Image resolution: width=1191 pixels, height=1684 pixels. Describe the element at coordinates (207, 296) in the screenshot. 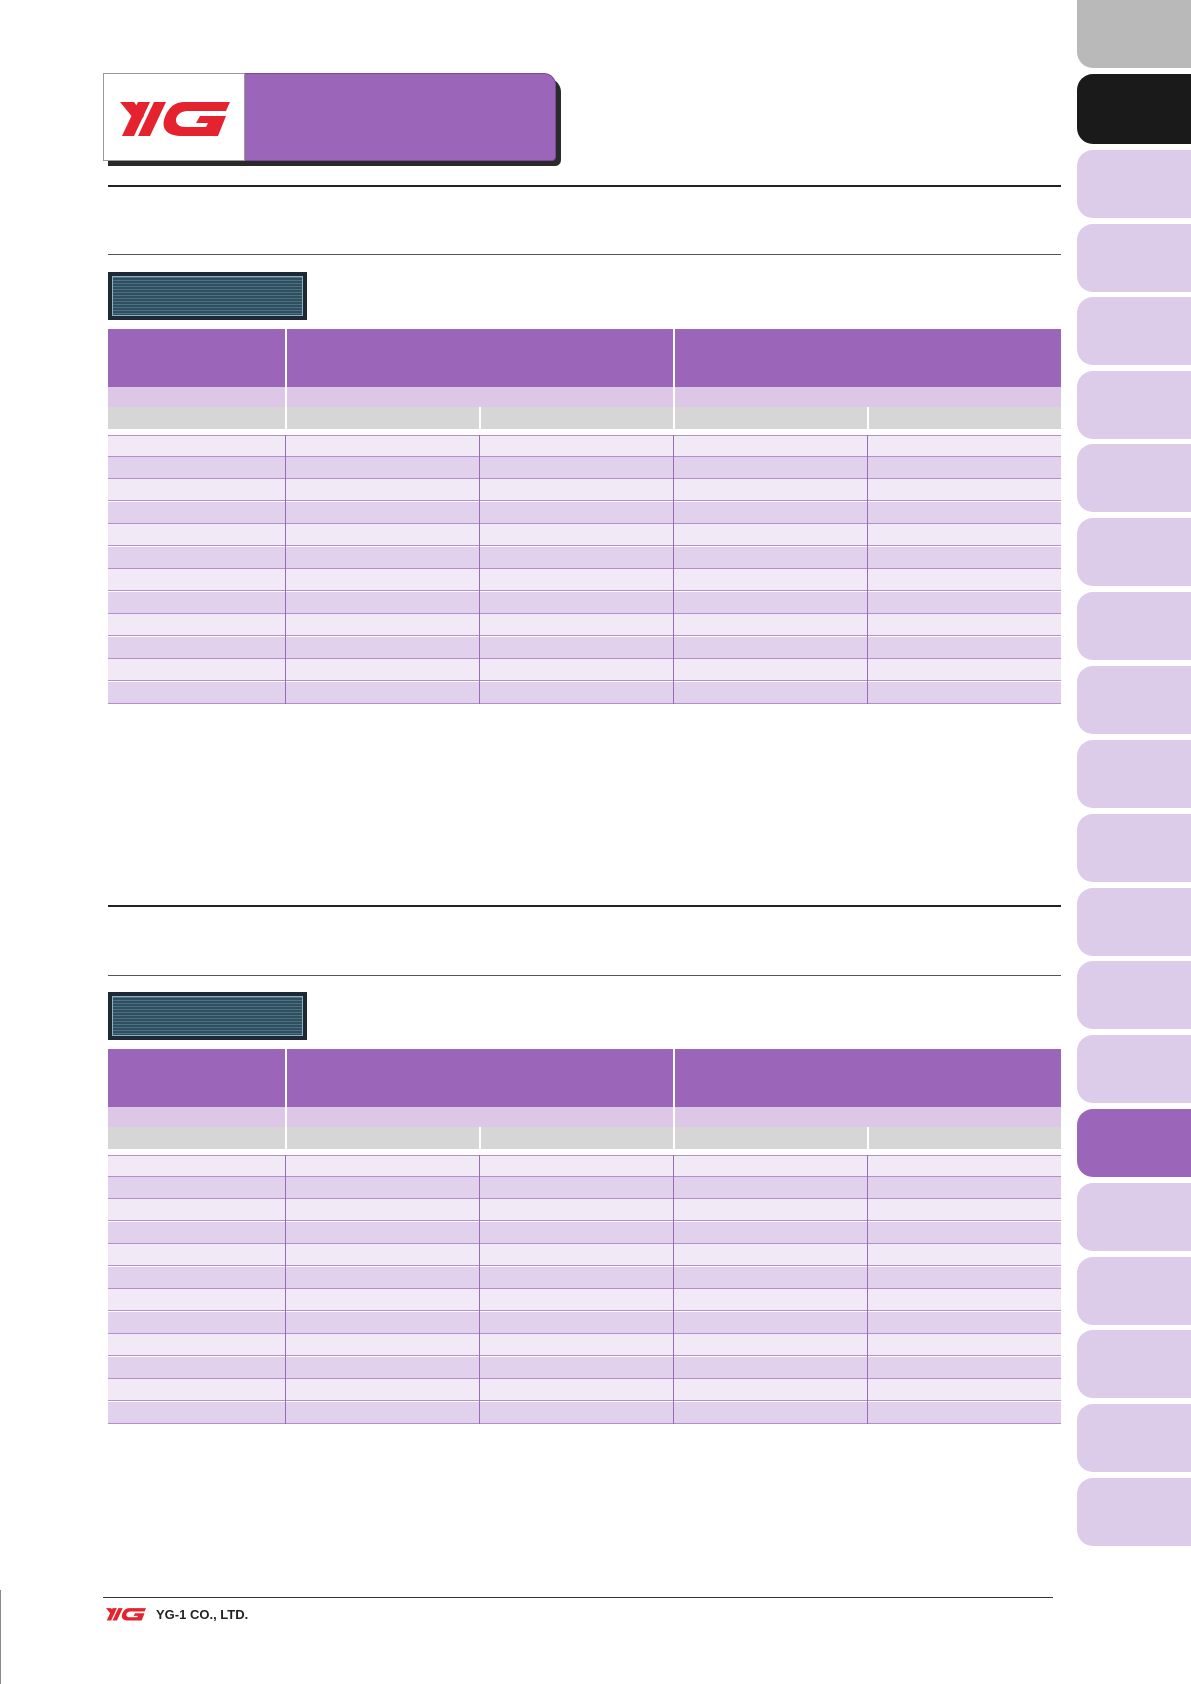

I see `section-1-badge` at that location.